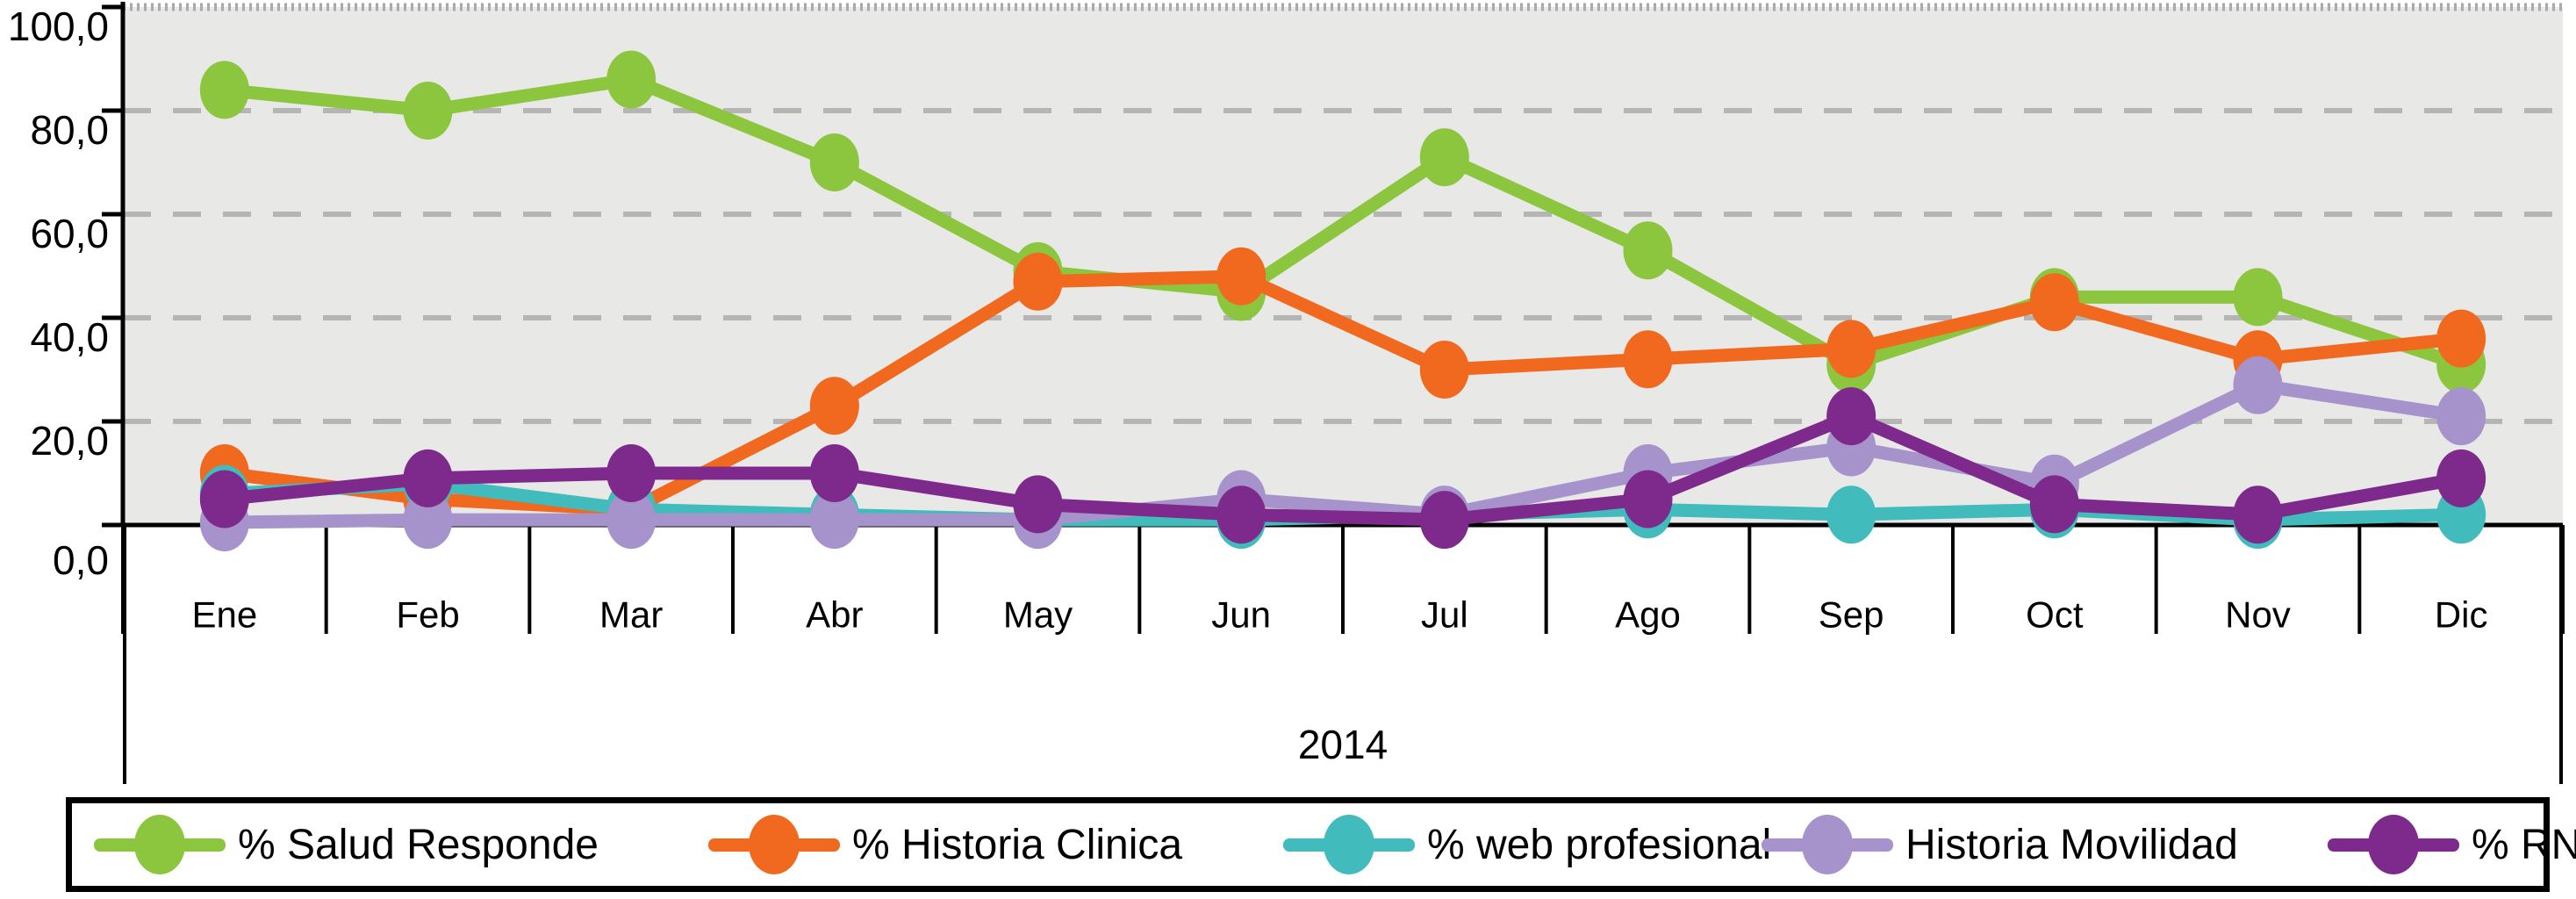 The image size is (2576, 899). Describe the element at coordinates (835, 615) in the screenshot. I see `x-axis-label-abr: Abr` at that location.